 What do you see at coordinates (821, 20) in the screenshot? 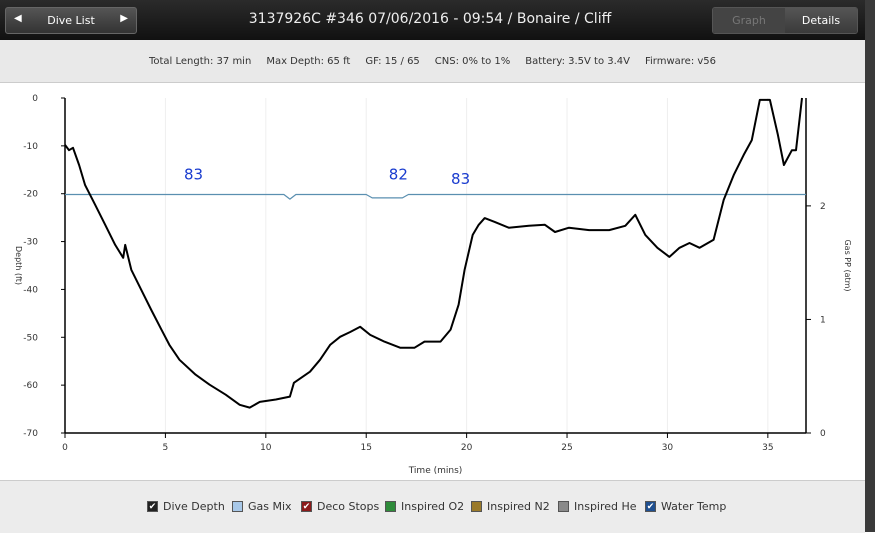
I see `tab: Details` at bounding box center [821, 20].